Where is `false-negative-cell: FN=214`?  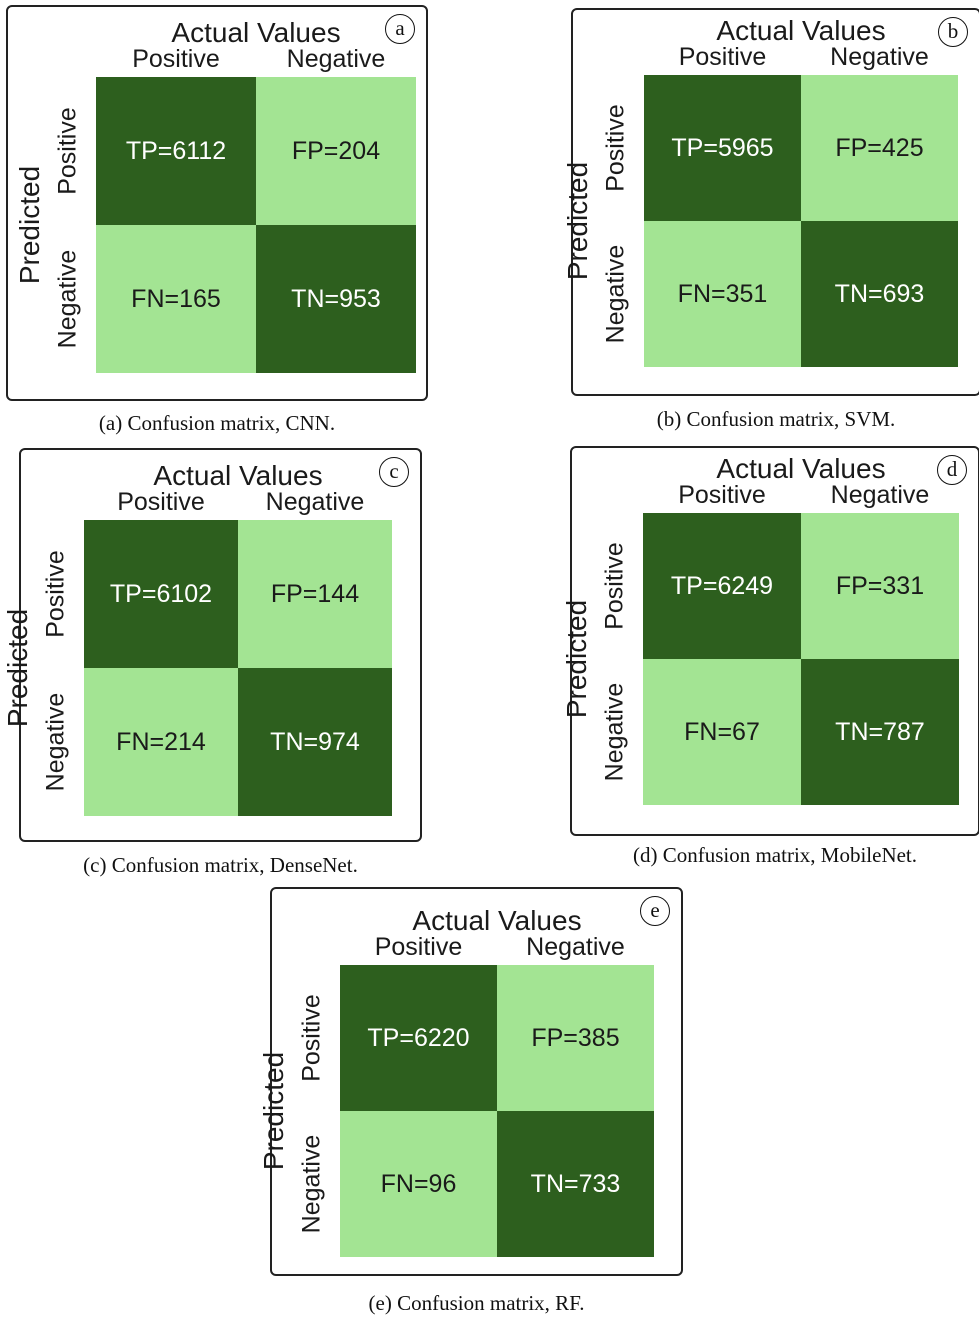
false-negative-cell: FN=214 is located at coordinates (161, 742).